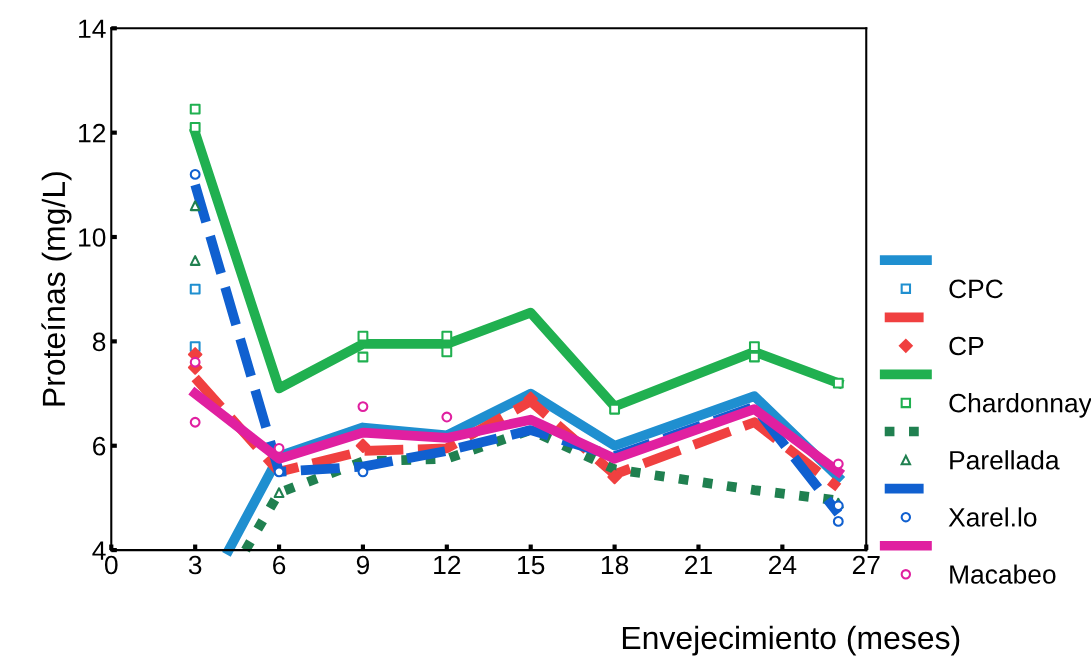 The image size is (1091, 658). What do you see at coordinates (99, 342) in the screenshot?
I see `y-tick-label: 8` at bounding box center [99, 342].